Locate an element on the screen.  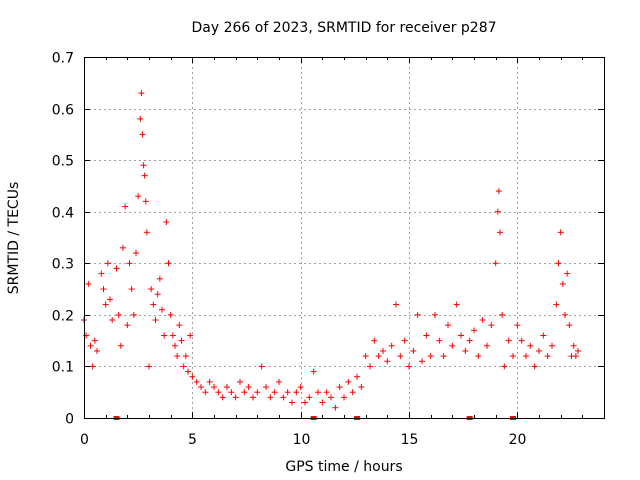
x-tick-label: 5 is located at coordinates (192, 440).